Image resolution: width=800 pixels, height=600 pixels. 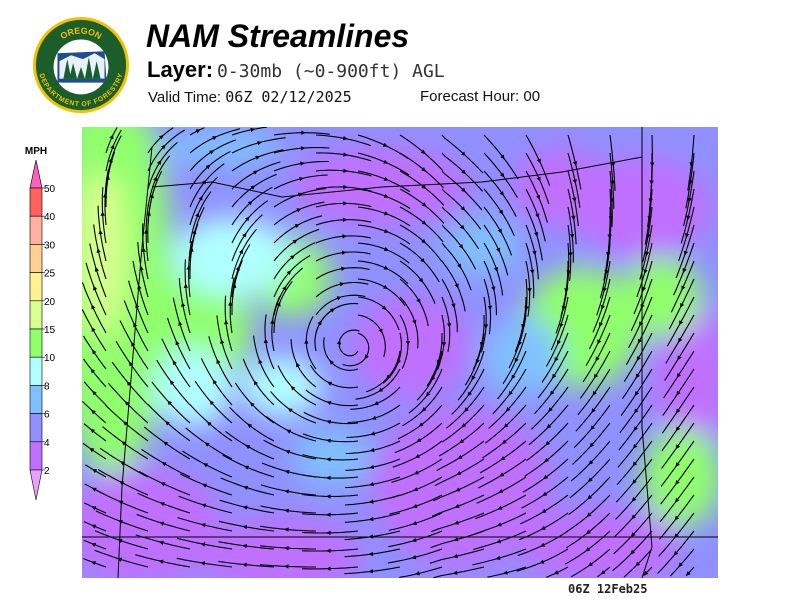 I want to click on page-title: NAM Streamlines, so click(x=278, y=36).